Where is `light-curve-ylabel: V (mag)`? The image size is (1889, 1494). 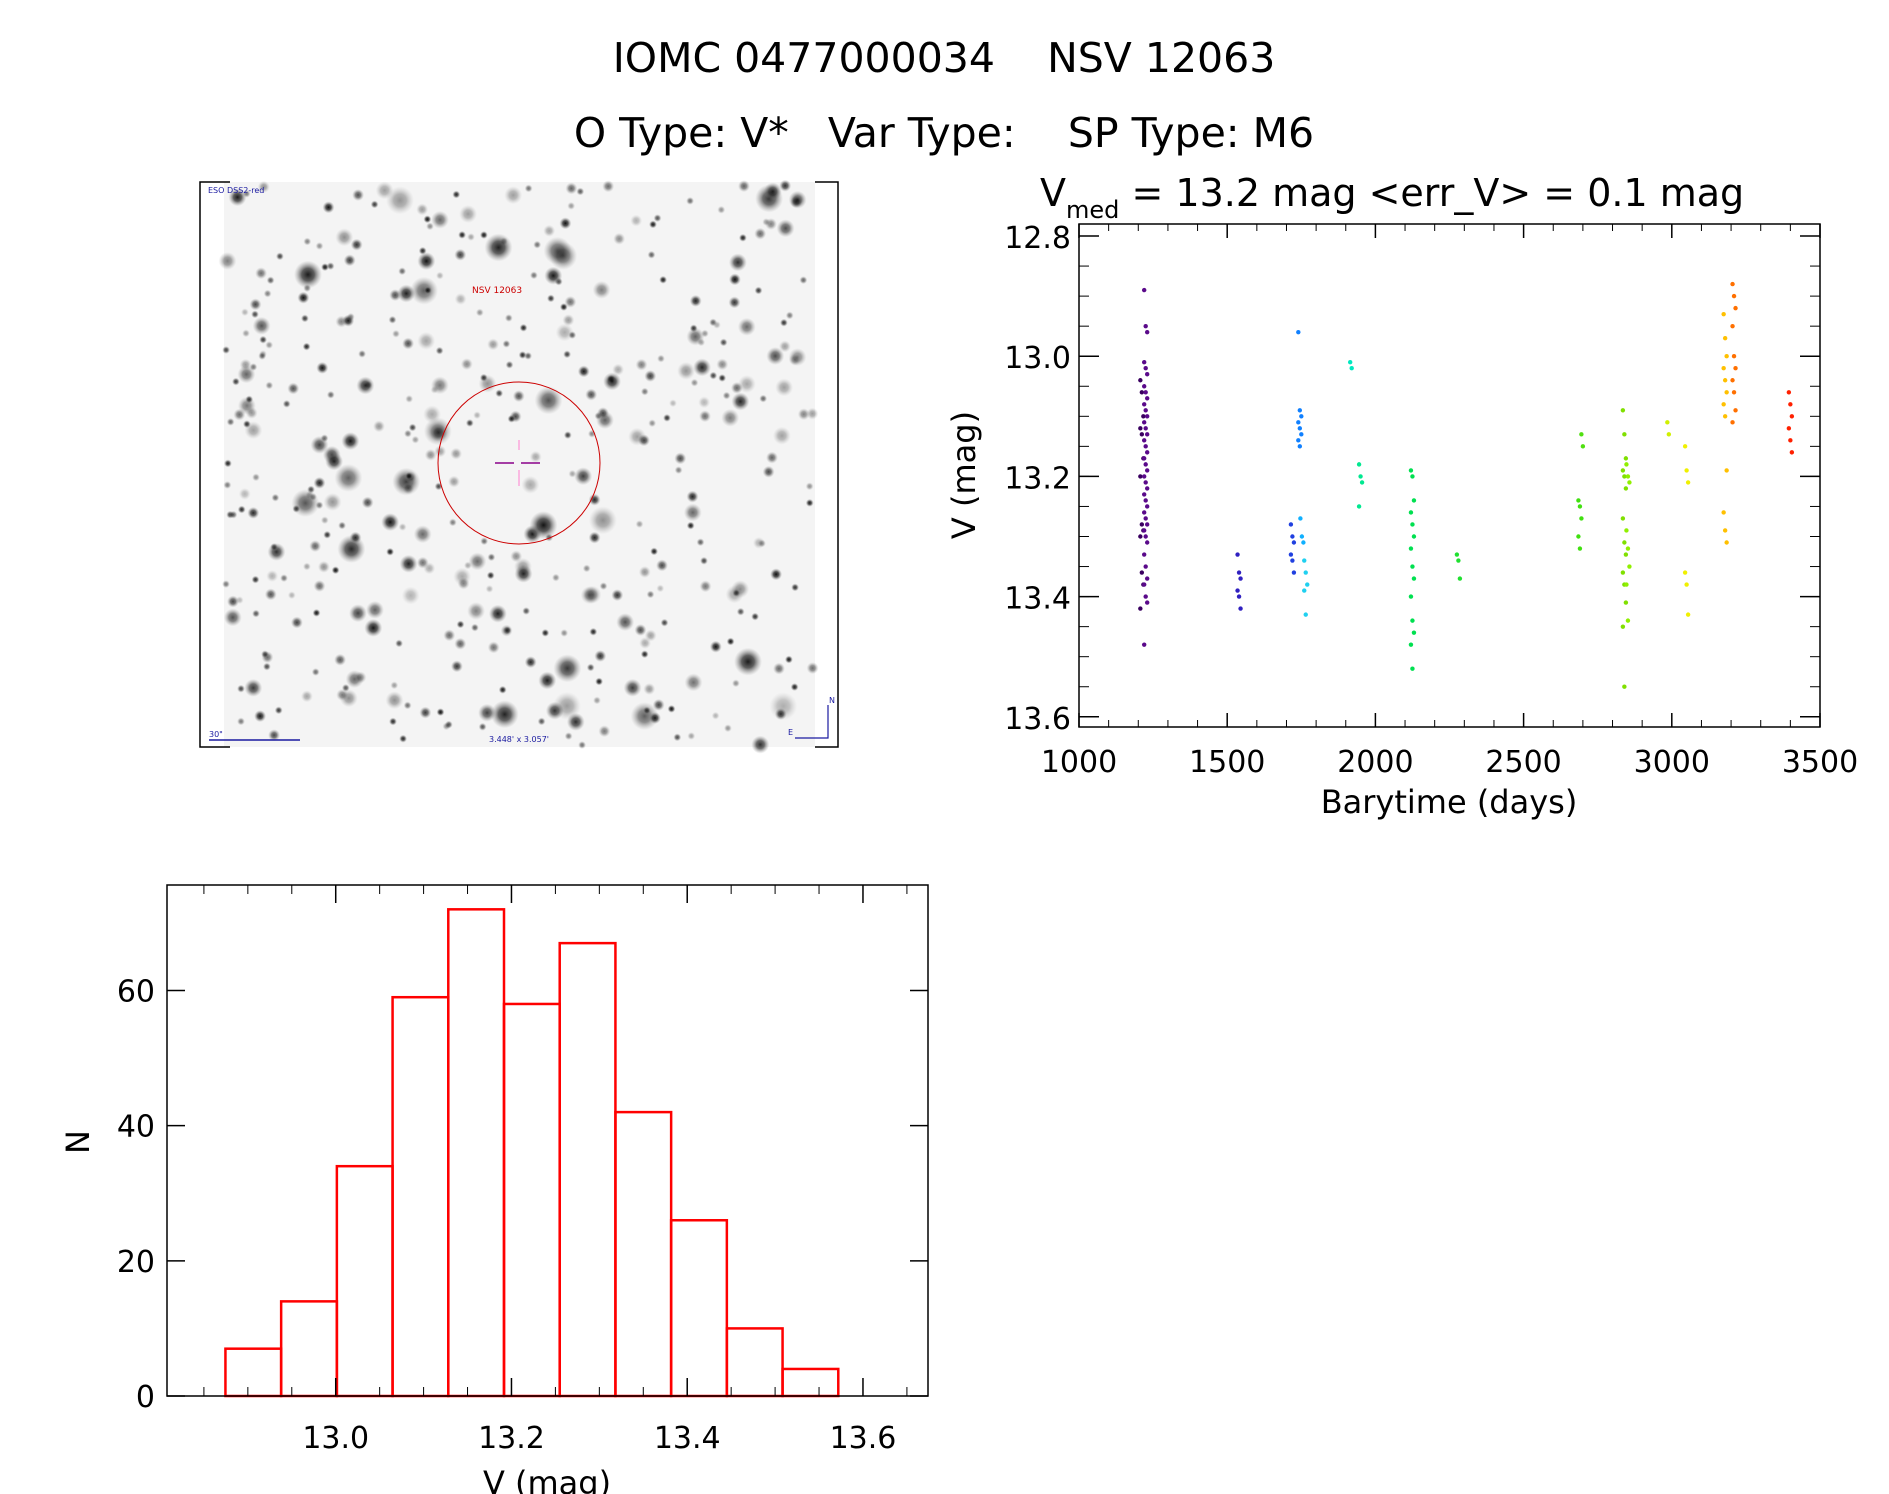 light-curve-ylabel: V (mag) is located at coordinates (964, 475).